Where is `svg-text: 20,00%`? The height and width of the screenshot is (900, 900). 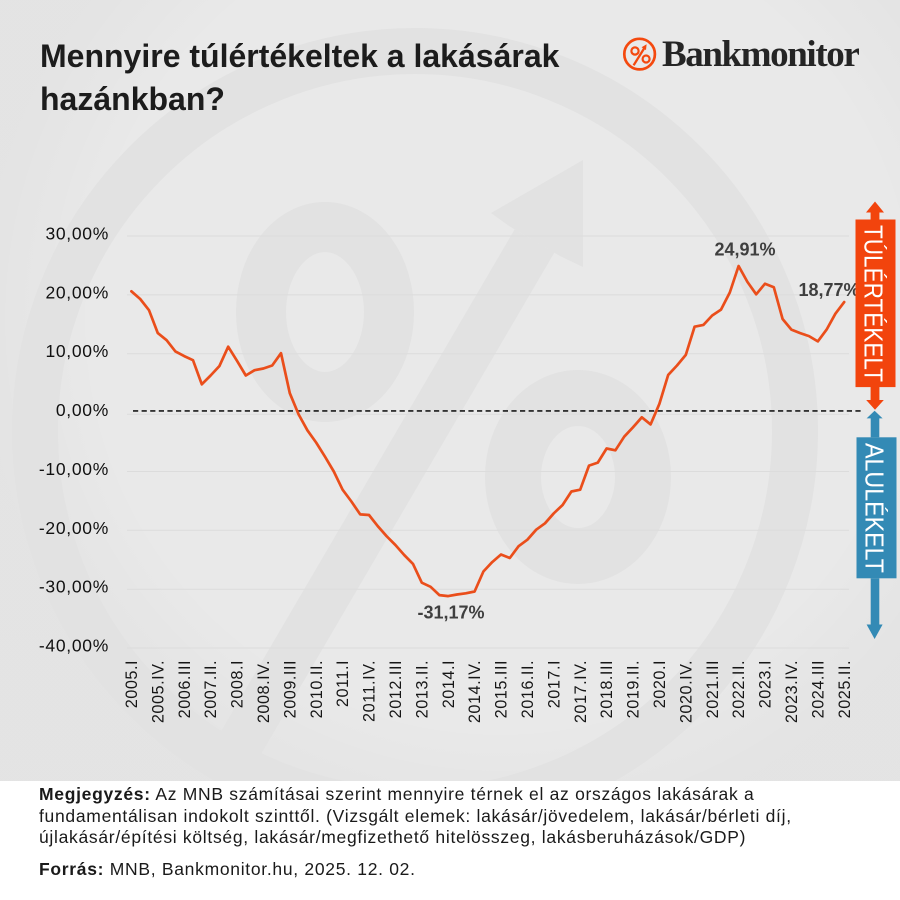
svg-text: 20,00% is located at coordinates (77, 292).